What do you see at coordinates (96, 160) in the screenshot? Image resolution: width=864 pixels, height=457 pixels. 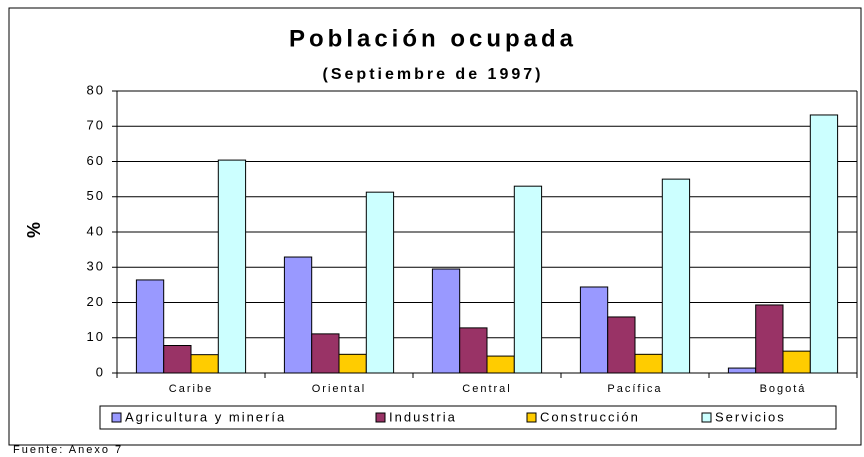 I see `y-tick-label: 60` at bounding box center [96, 160].